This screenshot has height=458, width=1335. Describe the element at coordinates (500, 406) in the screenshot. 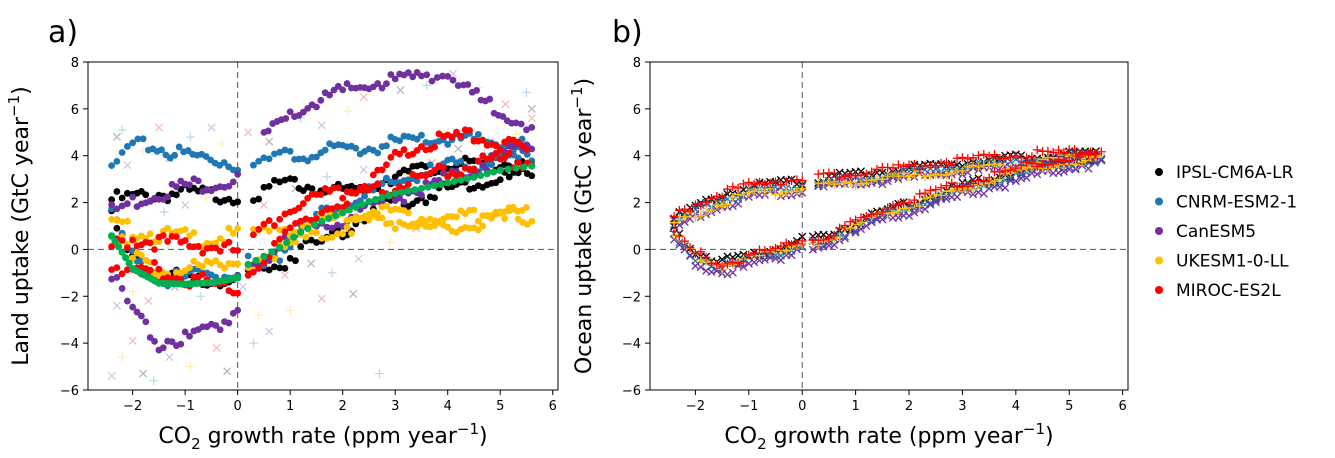

I see `x-tick-label: 5` at that location.